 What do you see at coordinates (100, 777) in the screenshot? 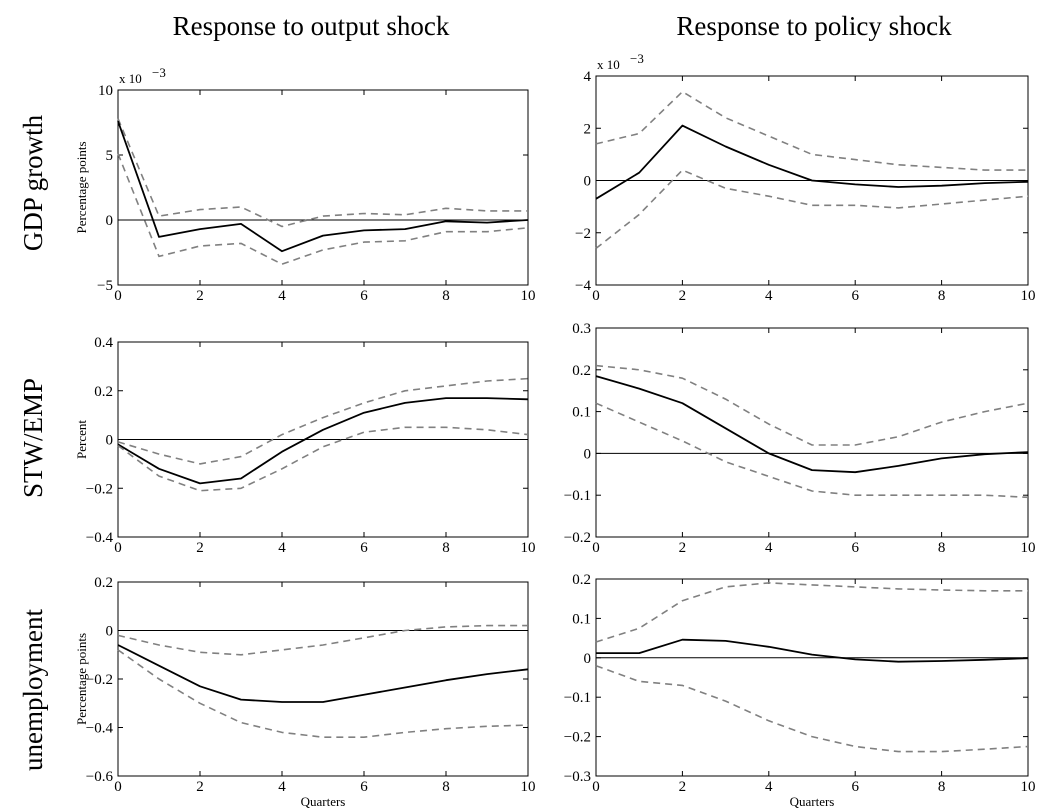
I see `y-tick-label: −0.6` at bounding box center [100, 777].